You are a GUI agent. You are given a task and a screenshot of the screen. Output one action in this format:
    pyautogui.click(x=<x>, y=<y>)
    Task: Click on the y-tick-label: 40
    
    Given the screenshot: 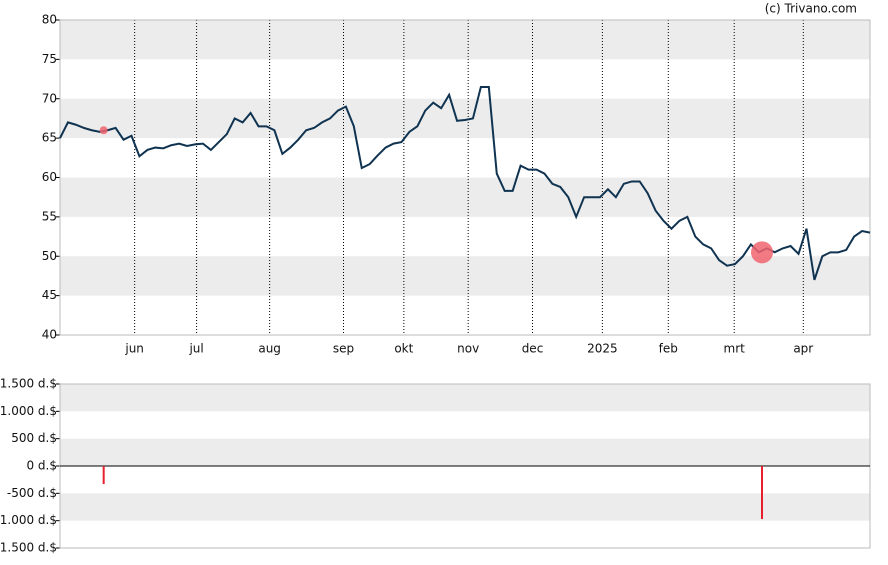 What is the action you would take?
    pyautogui.click(x=49, y=335)
    